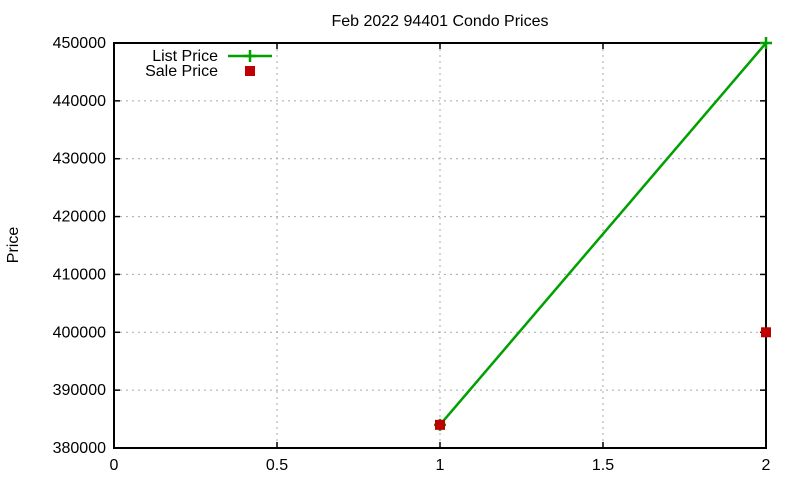  Describe the element at coordinates (79, 448) in the screenshot. I see `y-tick-label: 380000` at that location.